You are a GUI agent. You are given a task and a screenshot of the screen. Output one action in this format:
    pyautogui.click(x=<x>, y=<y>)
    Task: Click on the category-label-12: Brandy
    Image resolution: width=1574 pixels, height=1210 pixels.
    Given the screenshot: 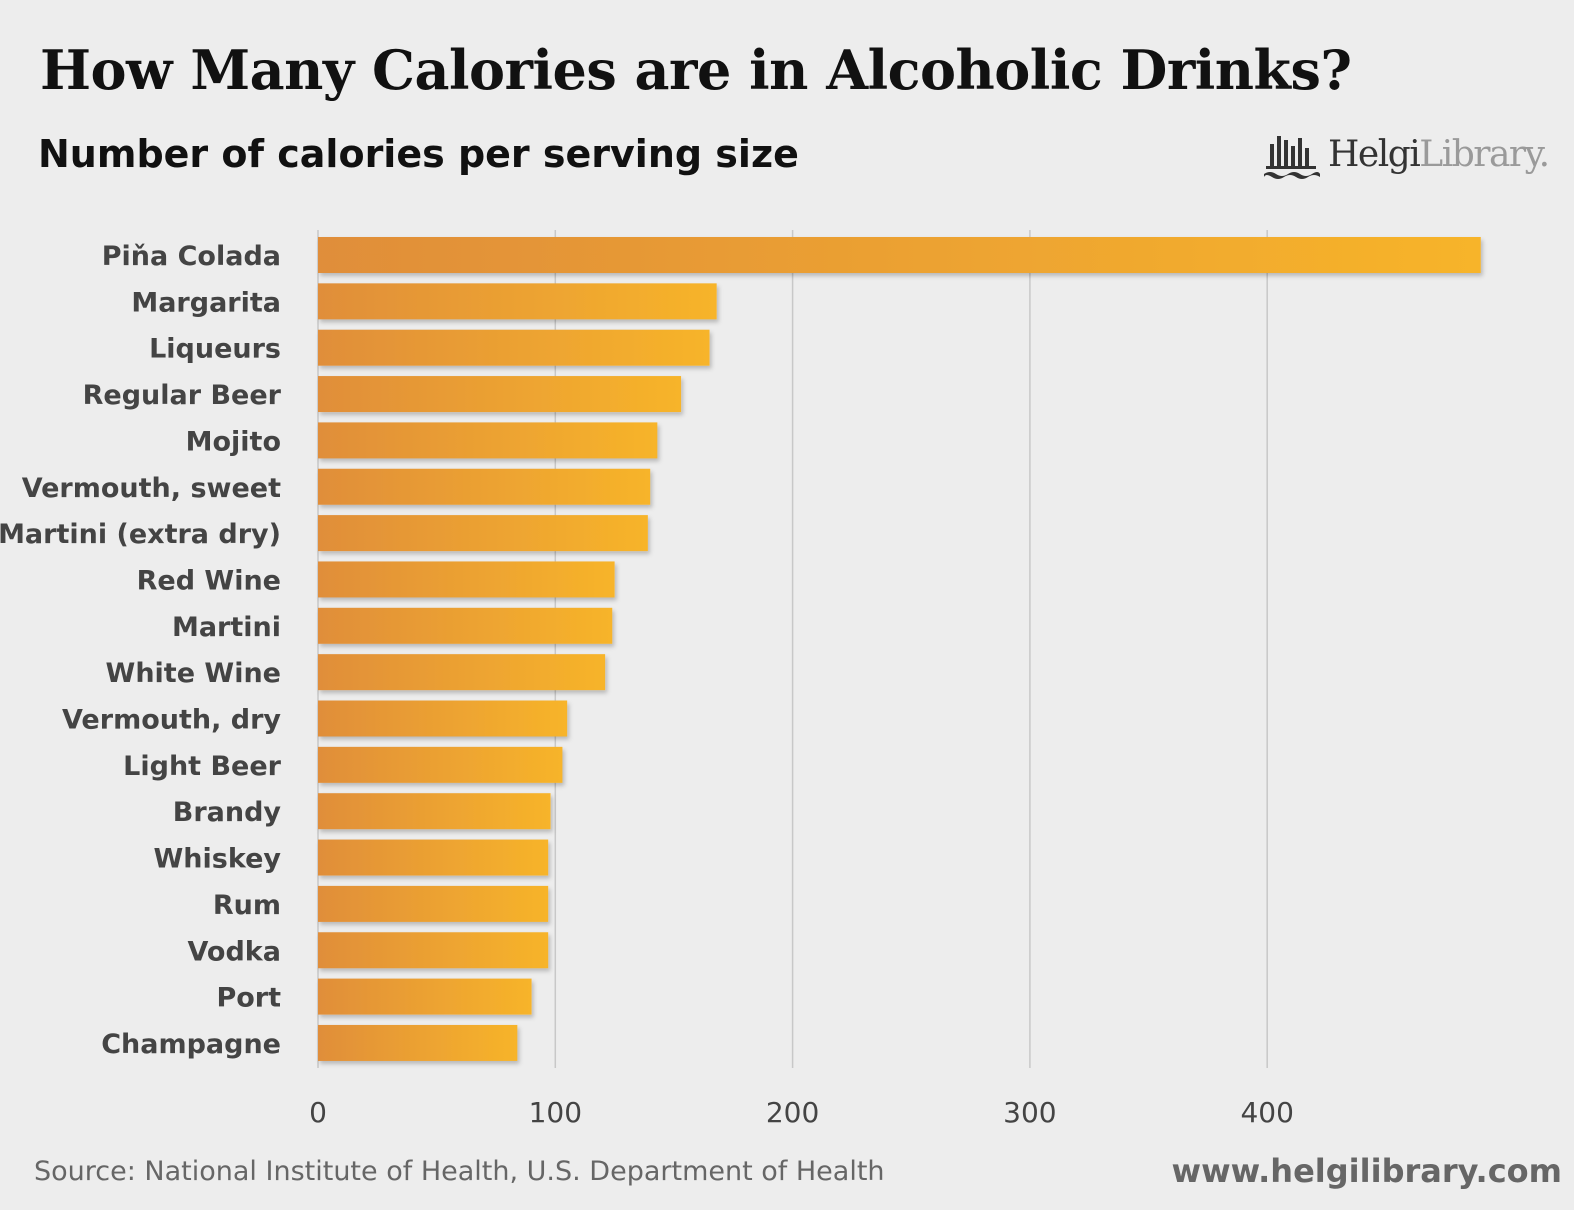 What is the action you would take?
    pyautogui.click(x=227, y=812)
    